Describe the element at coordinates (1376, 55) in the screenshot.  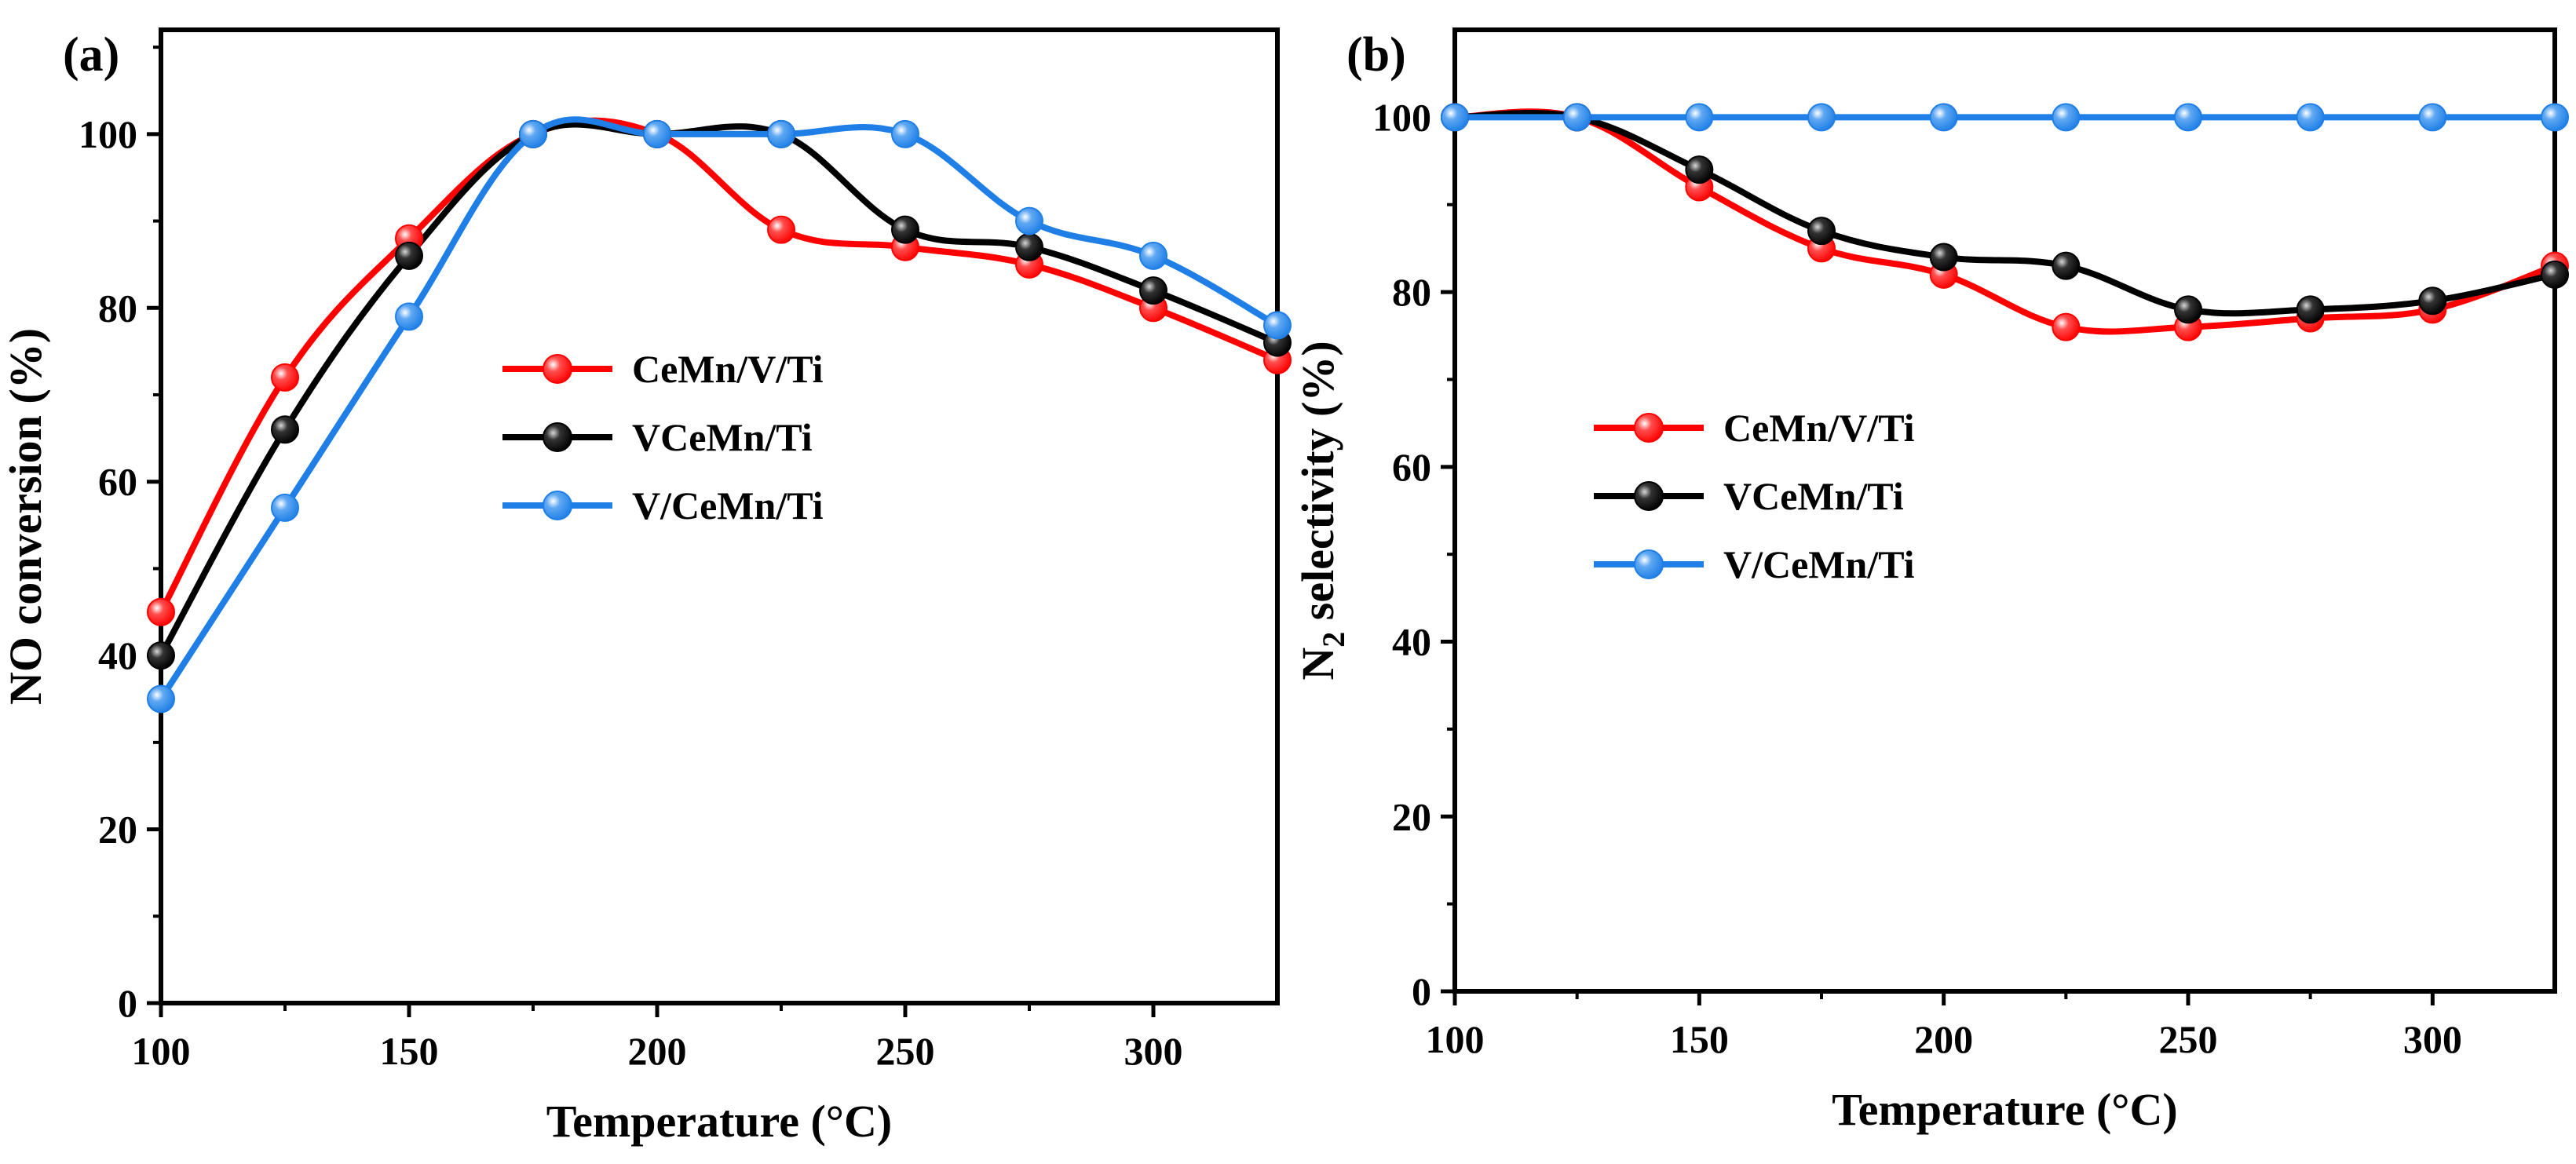
I see `panel-label: (b)` at that location.